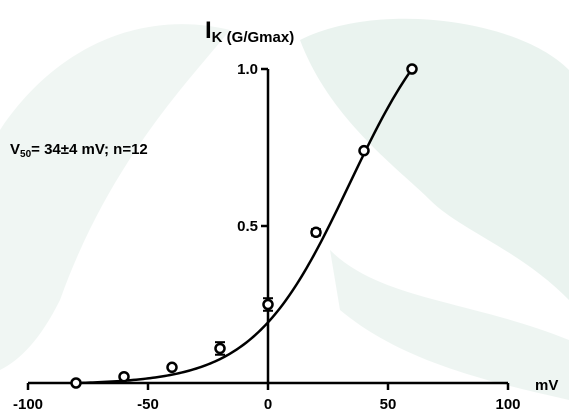  Describe the element at coordinates (247, 226) in the screenshot. I see `y-tick-label: 0.5` at that location.